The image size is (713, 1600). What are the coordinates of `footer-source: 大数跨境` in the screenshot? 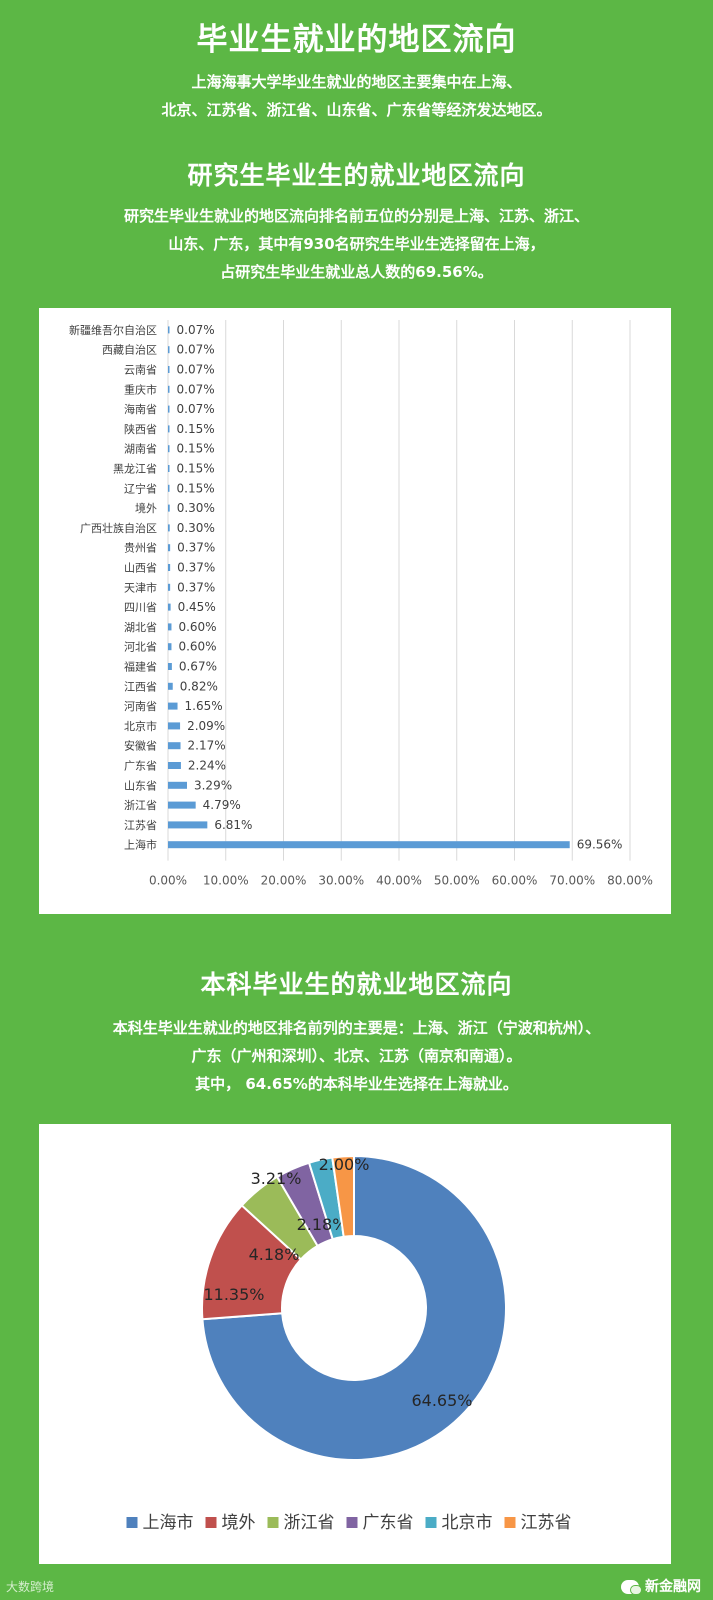 It's located at (30, 1587).